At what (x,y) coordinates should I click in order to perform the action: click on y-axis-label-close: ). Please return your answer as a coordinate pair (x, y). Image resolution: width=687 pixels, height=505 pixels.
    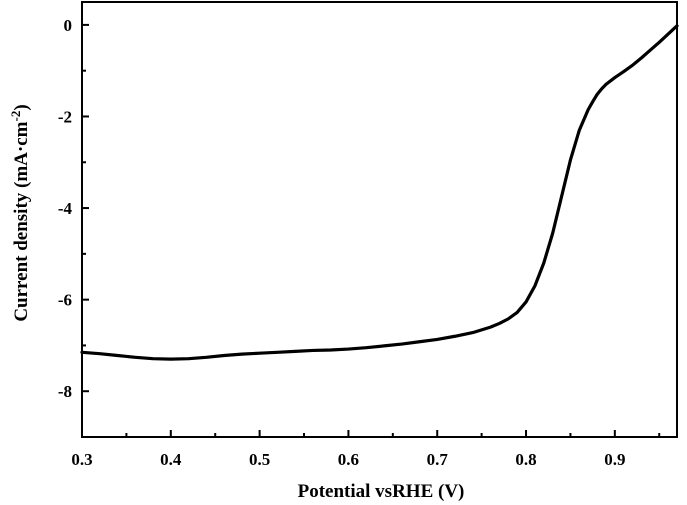
    Looking at the image, I should click on (21, 107).